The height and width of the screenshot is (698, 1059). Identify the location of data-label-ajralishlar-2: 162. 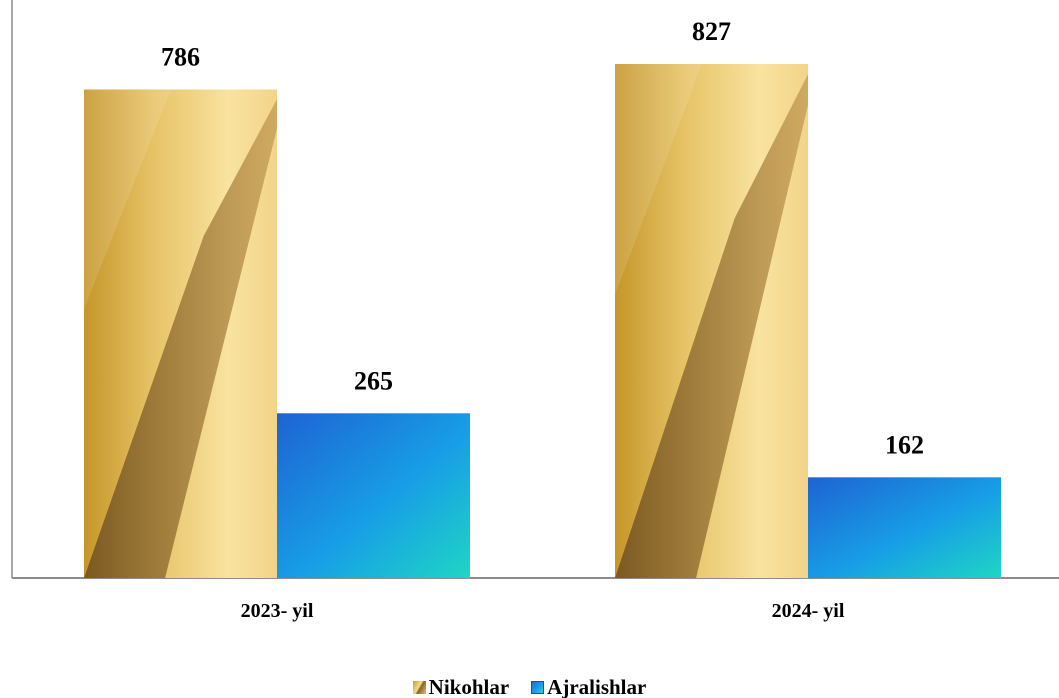
(904, 444).